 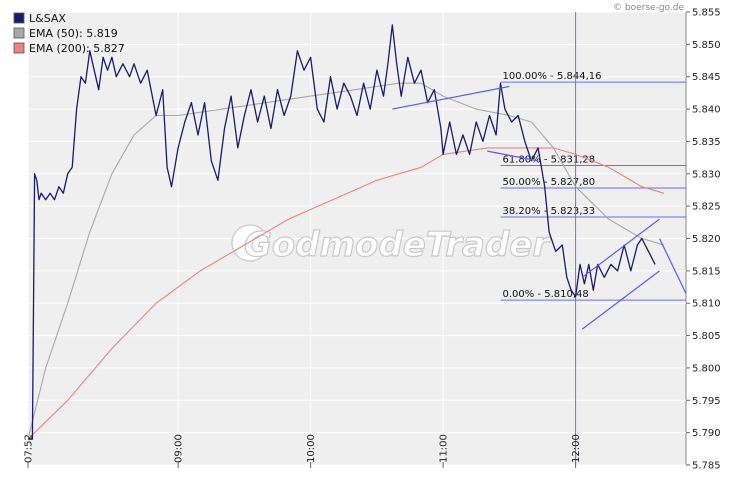 I want to click on x-tick-label: 12:00, so click(x=576, y=448).